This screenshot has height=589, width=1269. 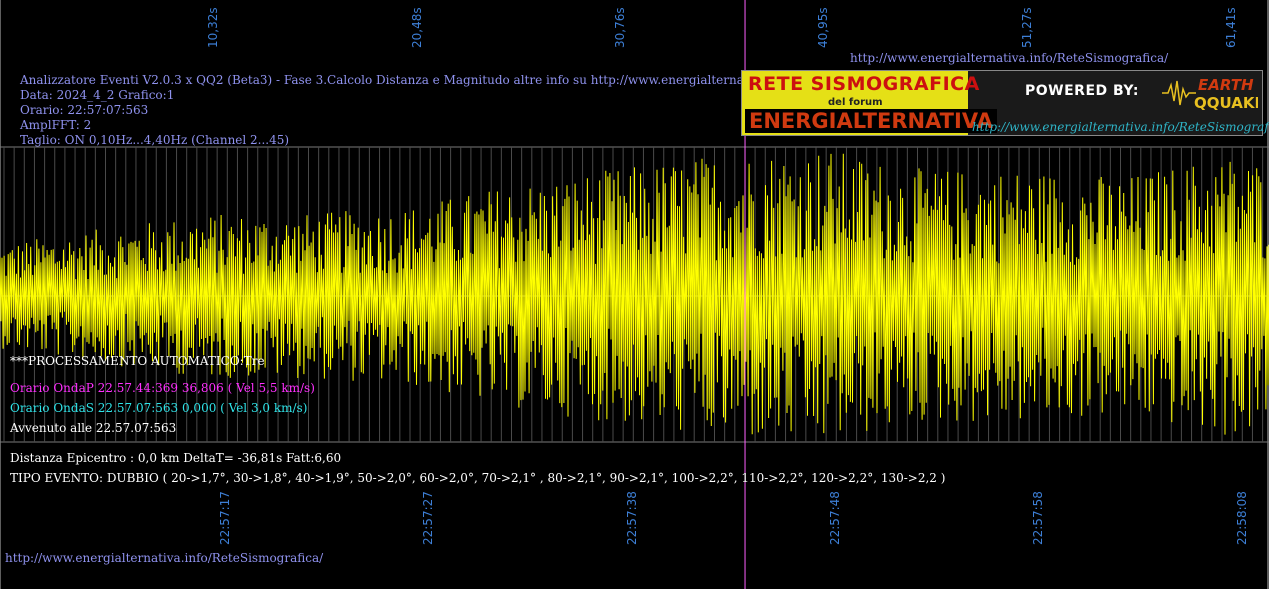 I want to click on logo-eq-top: EARTH, so click(x=1226, y=85).